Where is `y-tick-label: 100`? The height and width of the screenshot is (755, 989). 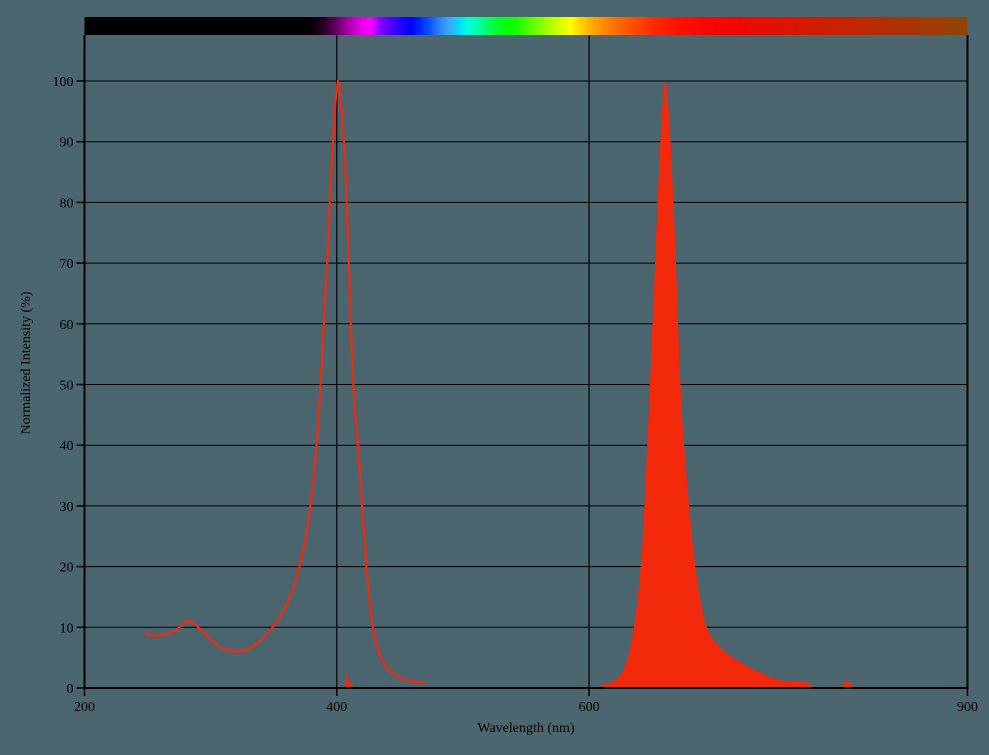
y-tick-label: 100 is located at coordinates (63, 82).